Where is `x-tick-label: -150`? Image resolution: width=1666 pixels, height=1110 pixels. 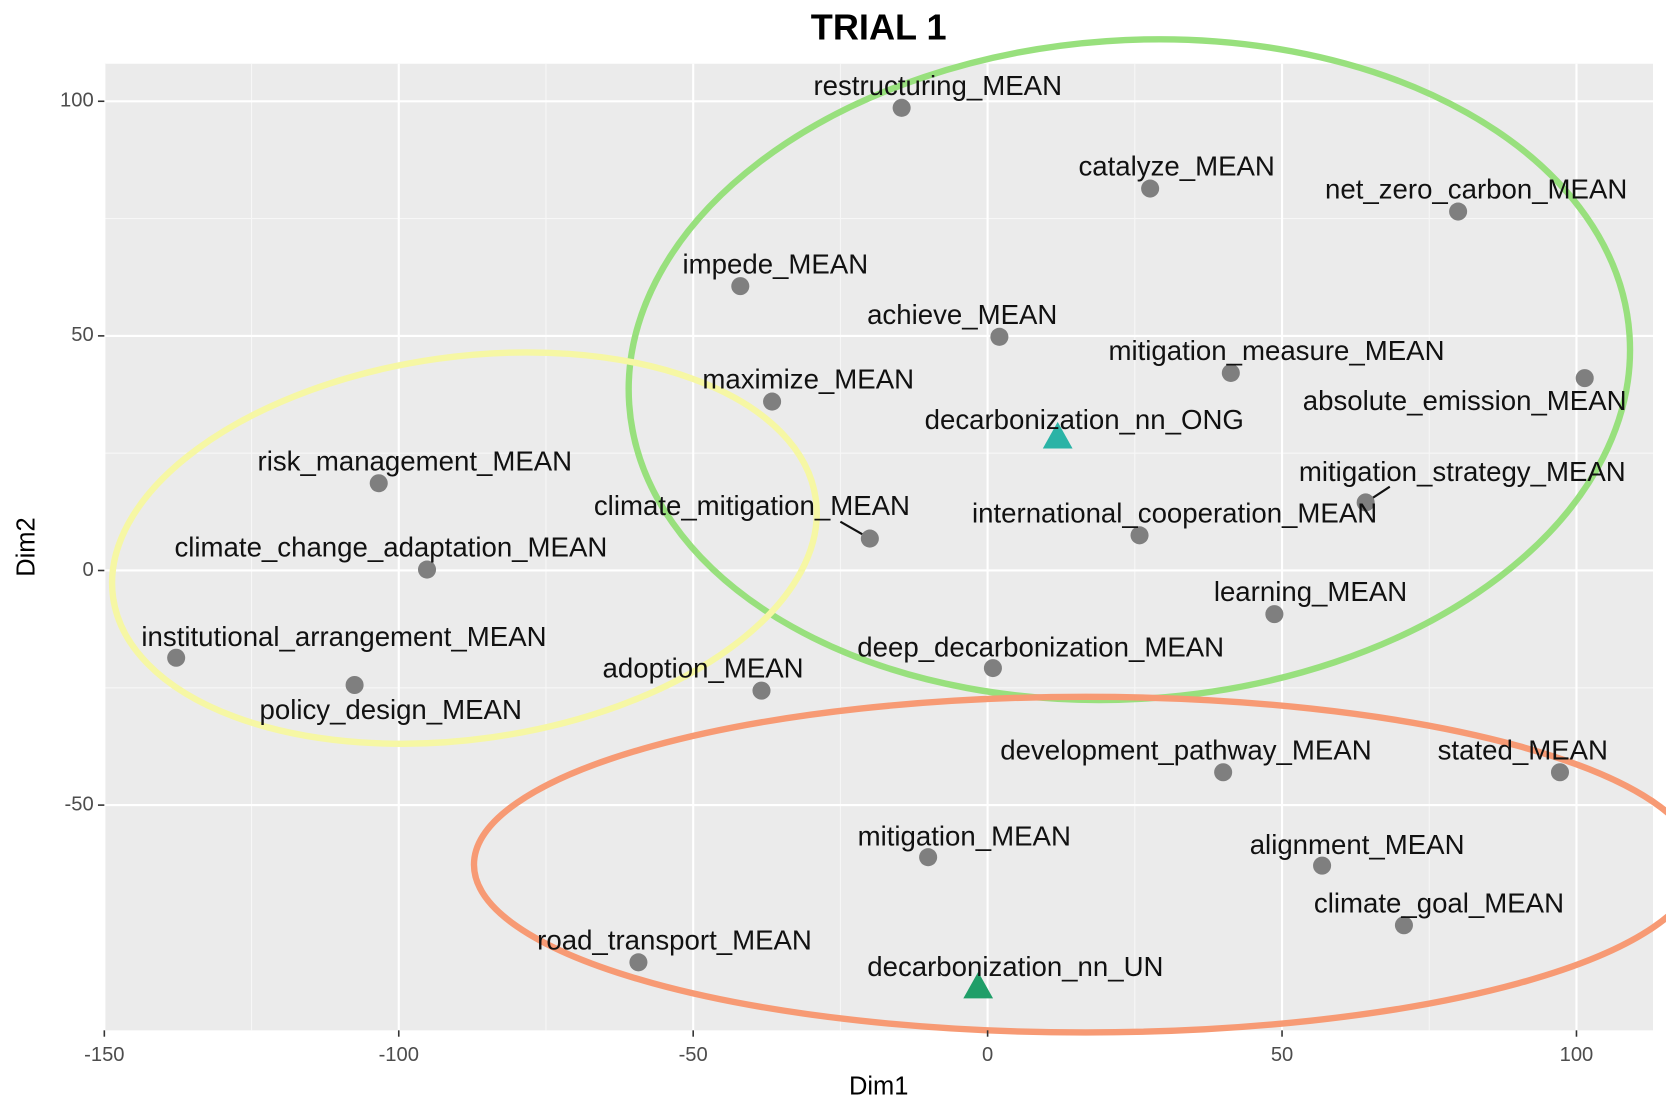
x-tick-label: -150 is located at coordinates (104, 1055).